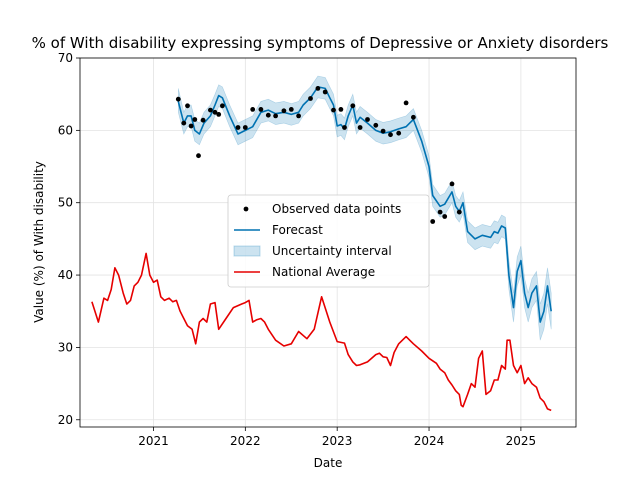 The height and width of the screenshot is (480, 640). What do you see at coordinates (336, 209) in the screenshot?
I see `legend-label-observed-data-points: Observed data points` at bounding box center [336, 209].